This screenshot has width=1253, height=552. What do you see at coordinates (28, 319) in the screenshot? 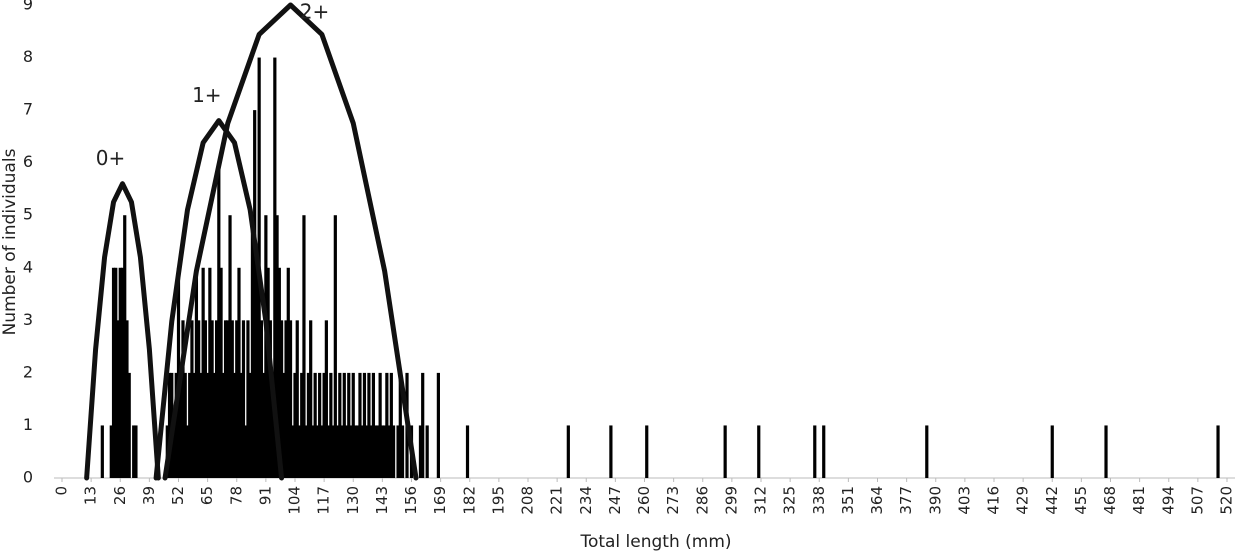
I see `y-tick-label: 3` at bounding box center [28, 319].